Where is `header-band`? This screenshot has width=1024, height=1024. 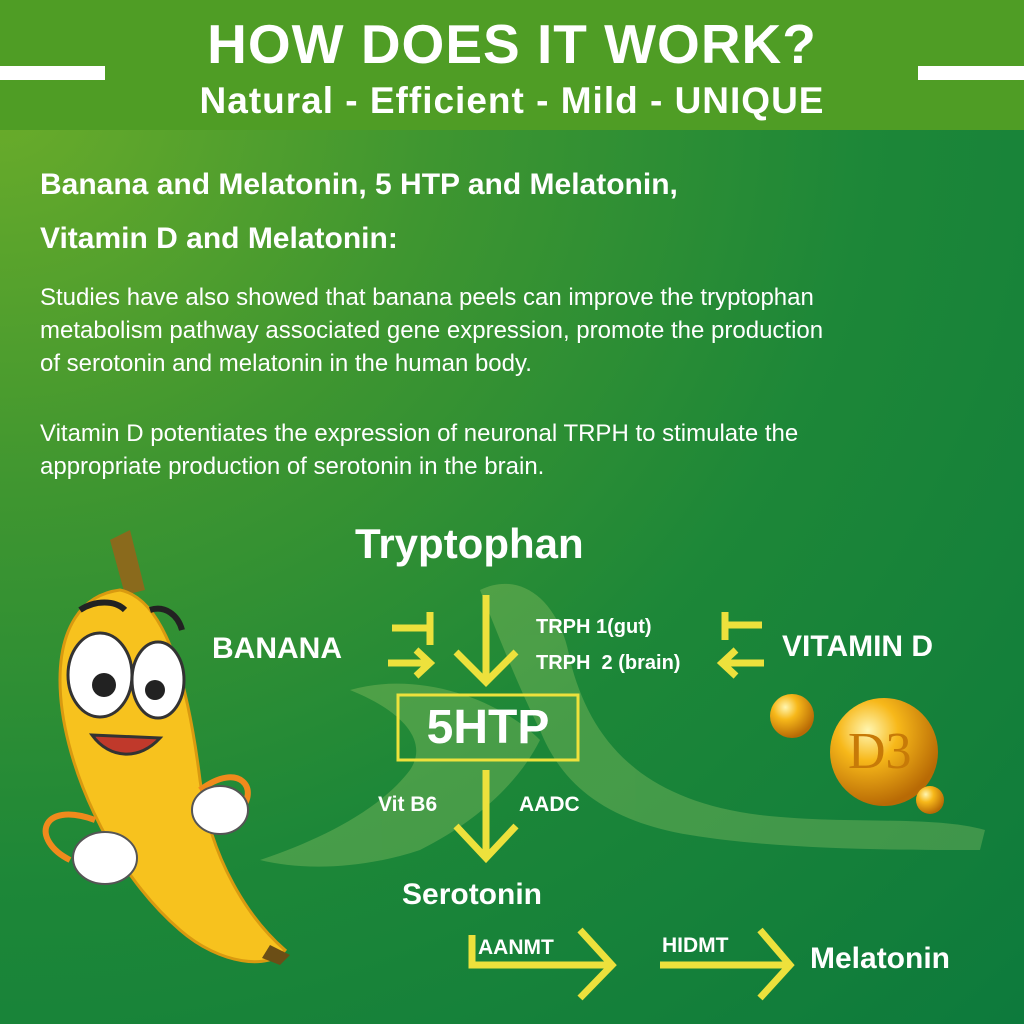 header-band is located at coordinates (512, 65).